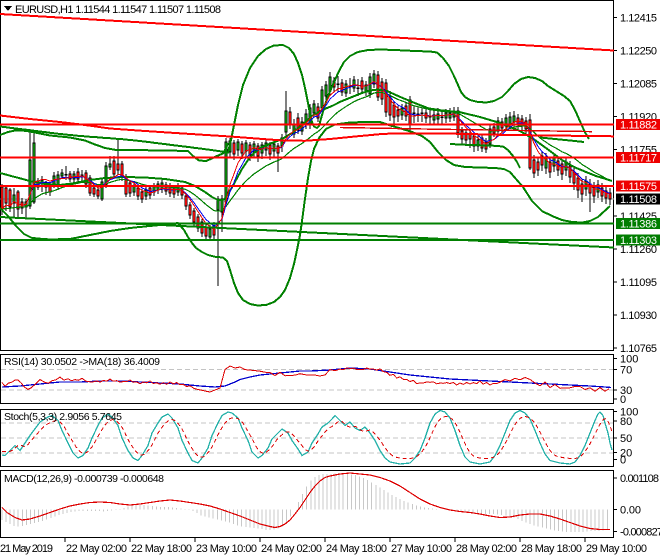 This screenshot has width=660, height=560. Describe the element at coordinates (640, 533) in the screenshot. I see `svg-text: -0.000827` at that location.